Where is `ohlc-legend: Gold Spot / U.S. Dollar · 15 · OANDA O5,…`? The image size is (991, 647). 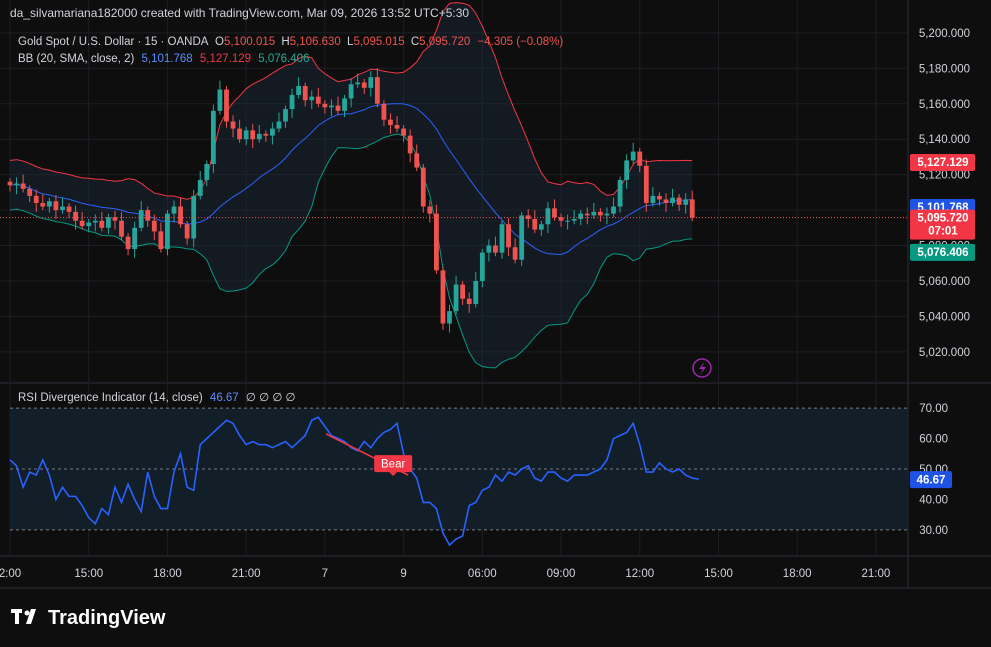
ohlc-legend: Gold Spot / U.S. Dollar · 15 · OANDA O5,… is located at coordinates (290, 42).